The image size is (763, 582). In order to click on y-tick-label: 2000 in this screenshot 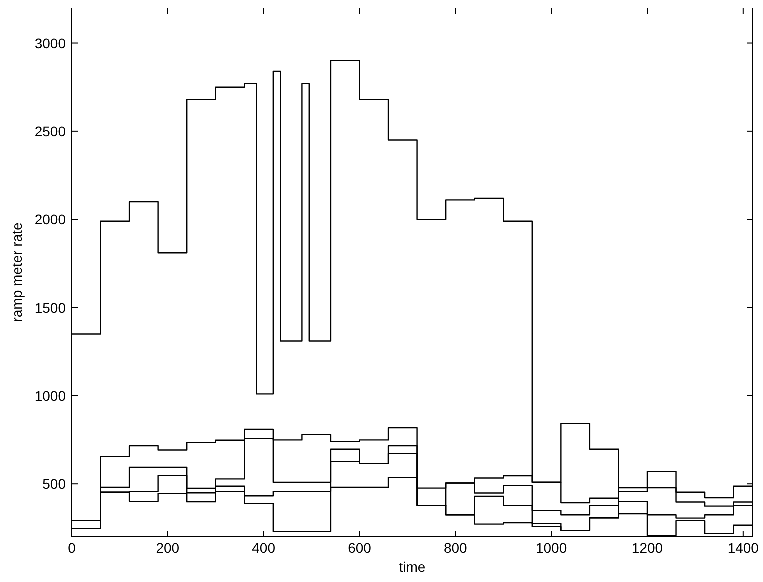, I will do `click(50, 220)`.